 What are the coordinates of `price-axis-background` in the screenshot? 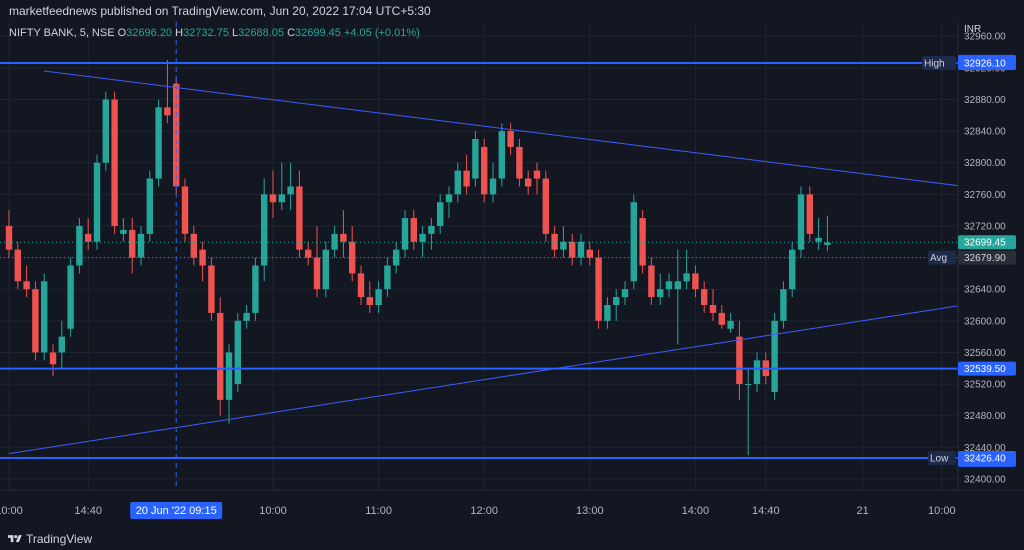 It's located at (991, 275).